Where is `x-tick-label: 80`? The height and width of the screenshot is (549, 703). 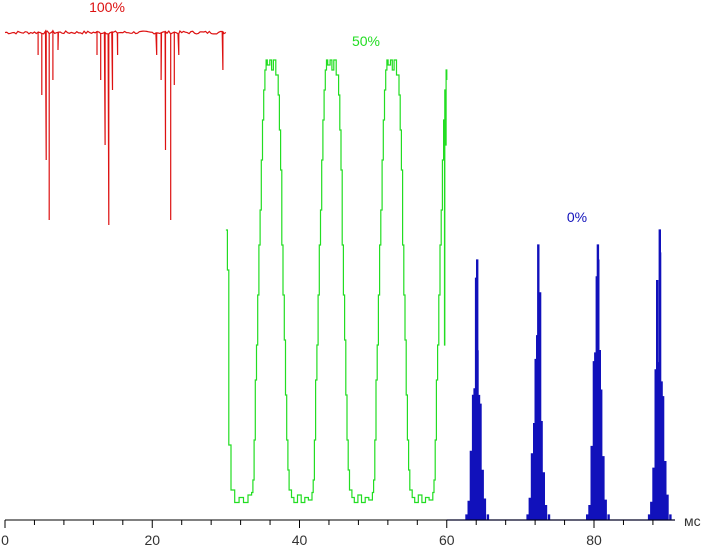 x-tick-label: 80 is located at coordinates (594, 540).